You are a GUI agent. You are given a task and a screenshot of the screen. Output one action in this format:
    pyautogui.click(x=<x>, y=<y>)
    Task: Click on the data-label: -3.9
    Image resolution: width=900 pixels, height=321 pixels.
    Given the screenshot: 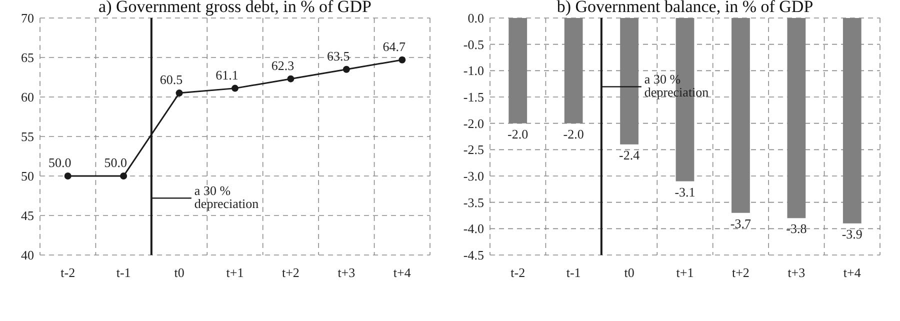 What is the action you would take?
    pyautogui.click(x=852, y=234)
    